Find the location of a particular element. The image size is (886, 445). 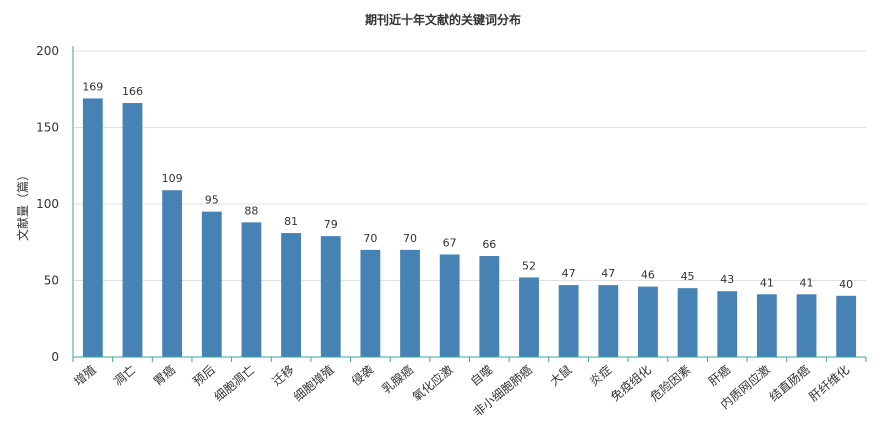

x-tick-label: 预后 is located at coordinates (203, 376).